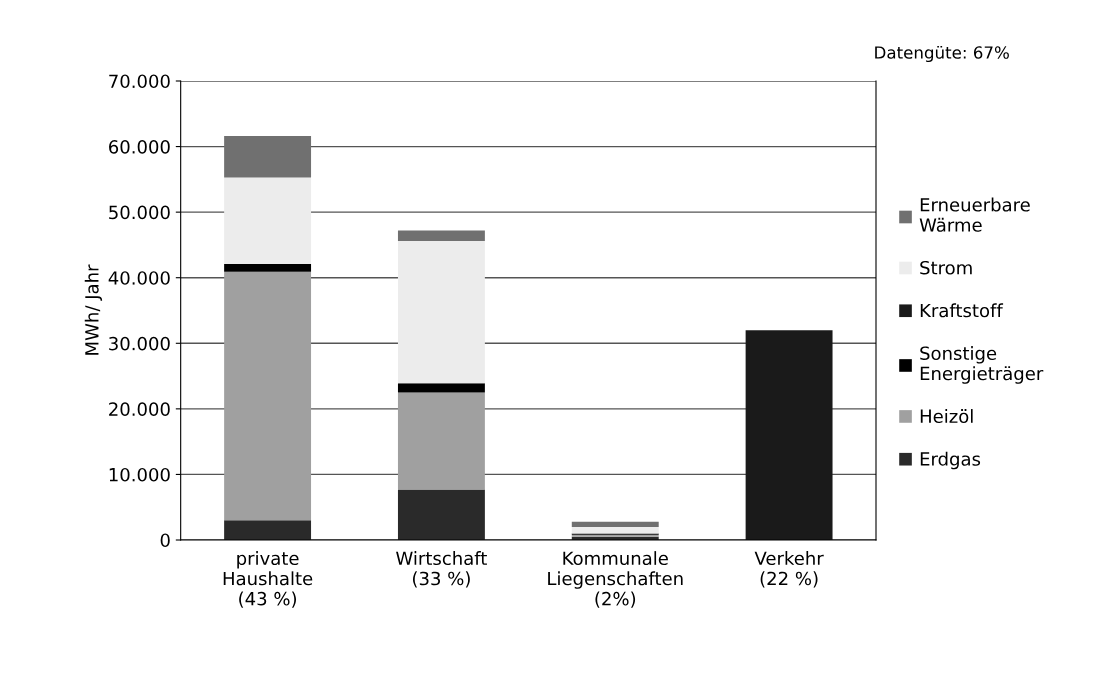 The image size is (1095, 675). I want to click on legend-label: Heizöl, so click(946, 416).